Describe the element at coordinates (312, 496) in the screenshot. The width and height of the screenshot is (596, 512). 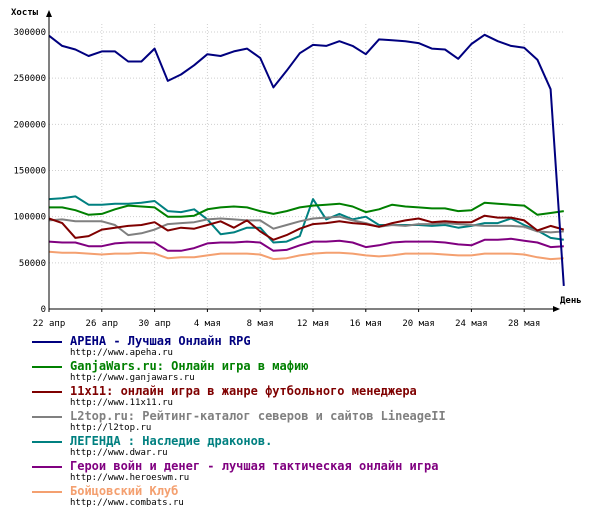
I see `legend-item: Бойцовский Клуб http://www.combats.ru` at that location.